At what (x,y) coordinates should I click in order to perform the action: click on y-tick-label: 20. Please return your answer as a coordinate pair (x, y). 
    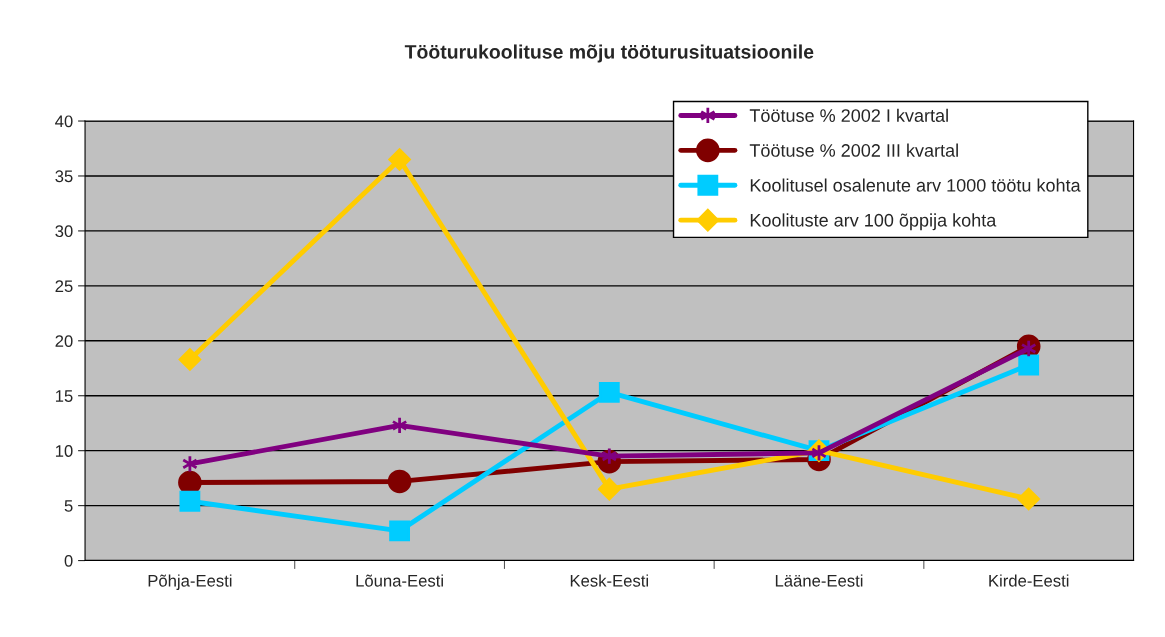
    Looking at the image, I should click on (64, 341).